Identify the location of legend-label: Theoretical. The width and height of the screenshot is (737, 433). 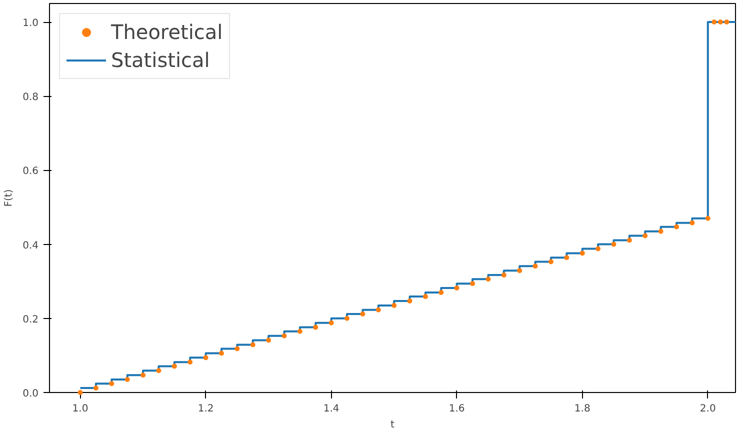
(167, 32).